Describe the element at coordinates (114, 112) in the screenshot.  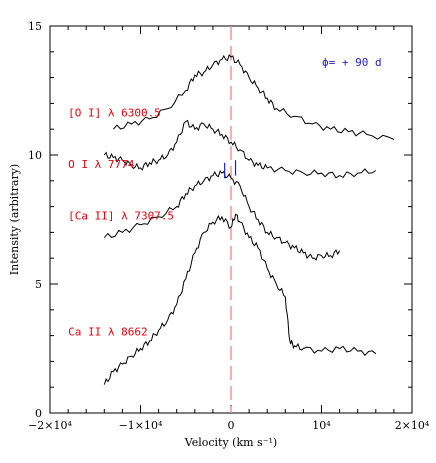
I see `series-label: [O I] λ 6300.5` at that location.